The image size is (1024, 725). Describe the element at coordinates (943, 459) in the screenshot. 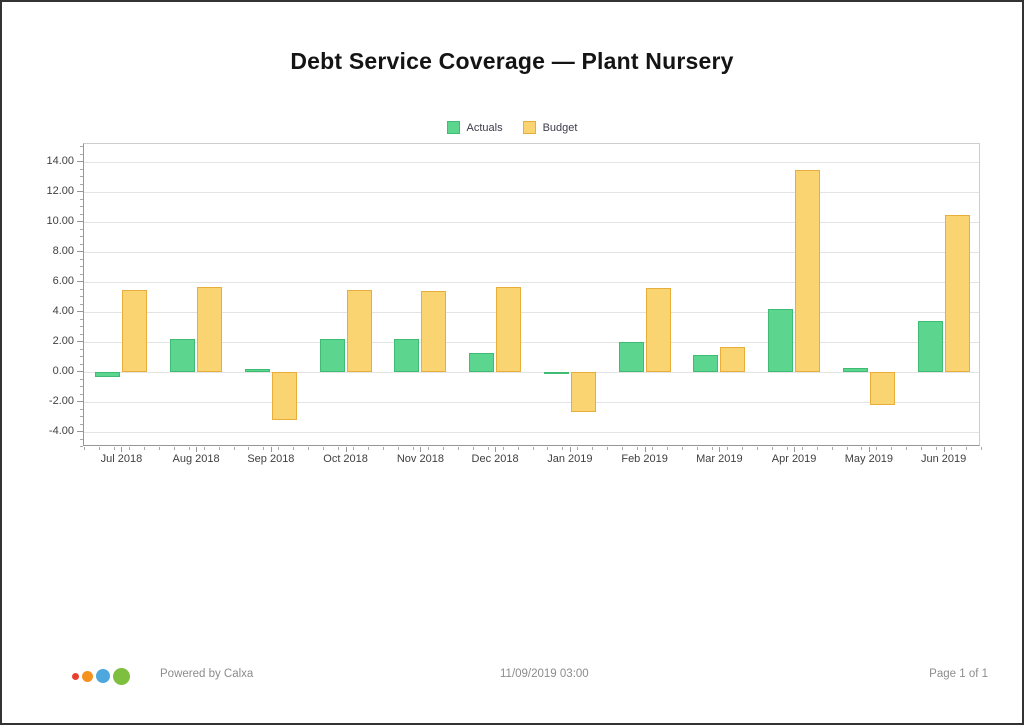

I see `x-axis-label: Jun 2019` at that location.